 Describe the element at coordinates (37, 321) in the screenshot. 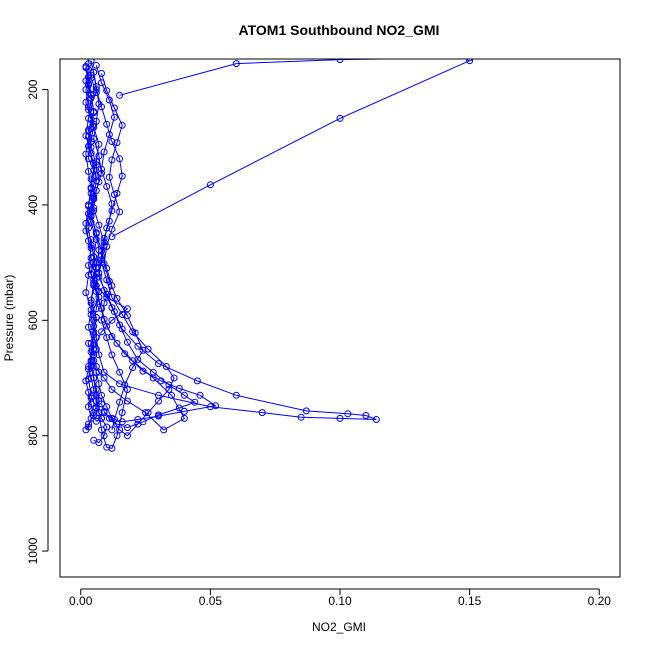

I see `y-axis: 200 400 600 800 1000` at that location.